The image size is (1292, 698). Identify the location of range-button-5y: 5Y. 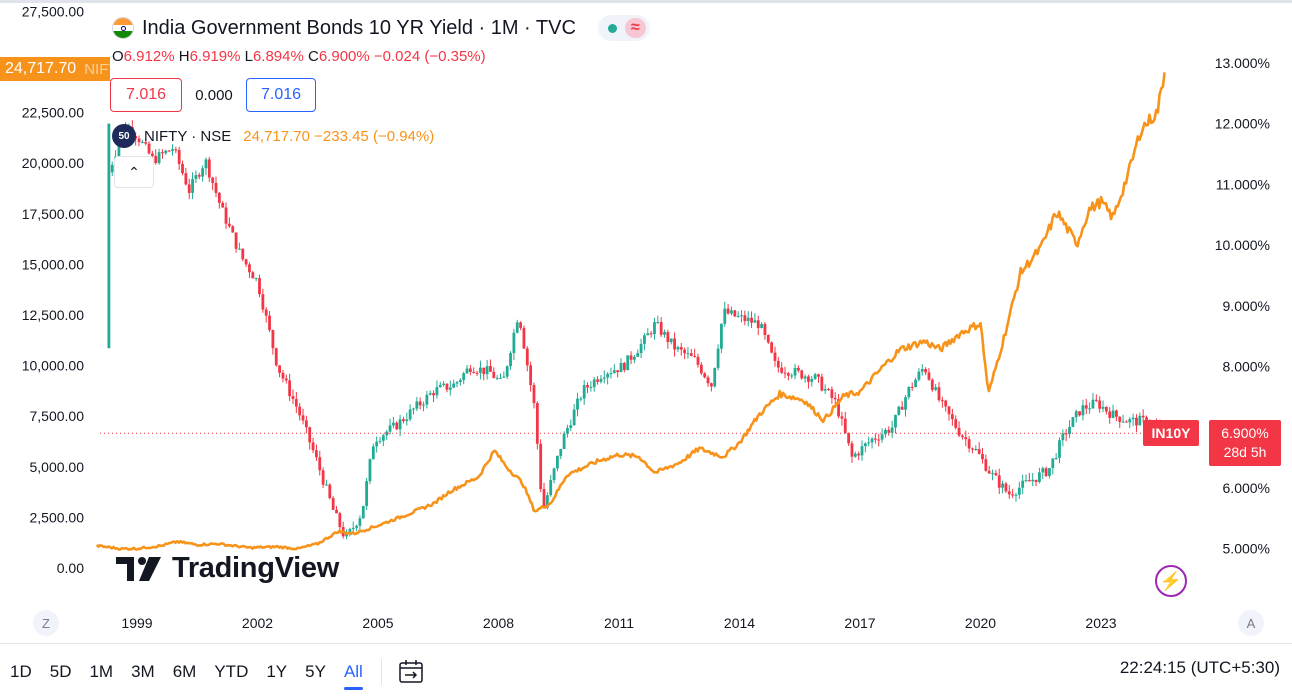
(315, 671).